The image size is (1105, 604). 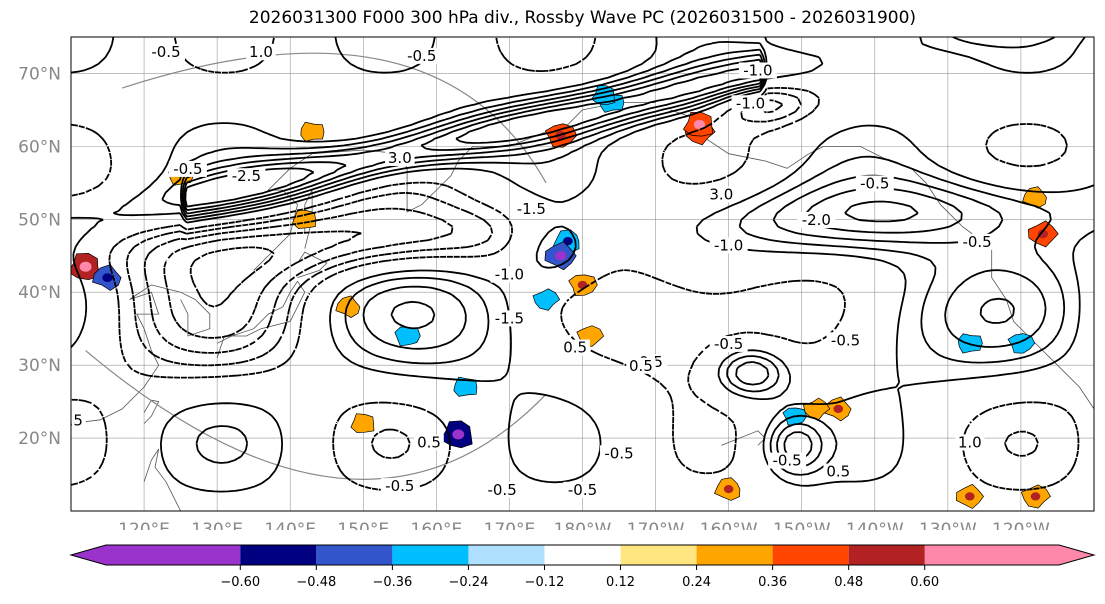 What do you see at coordinates (39, 74) in the screenshot?
I see `lat-tick-label: 70°N` at bounding box center [39, 74].